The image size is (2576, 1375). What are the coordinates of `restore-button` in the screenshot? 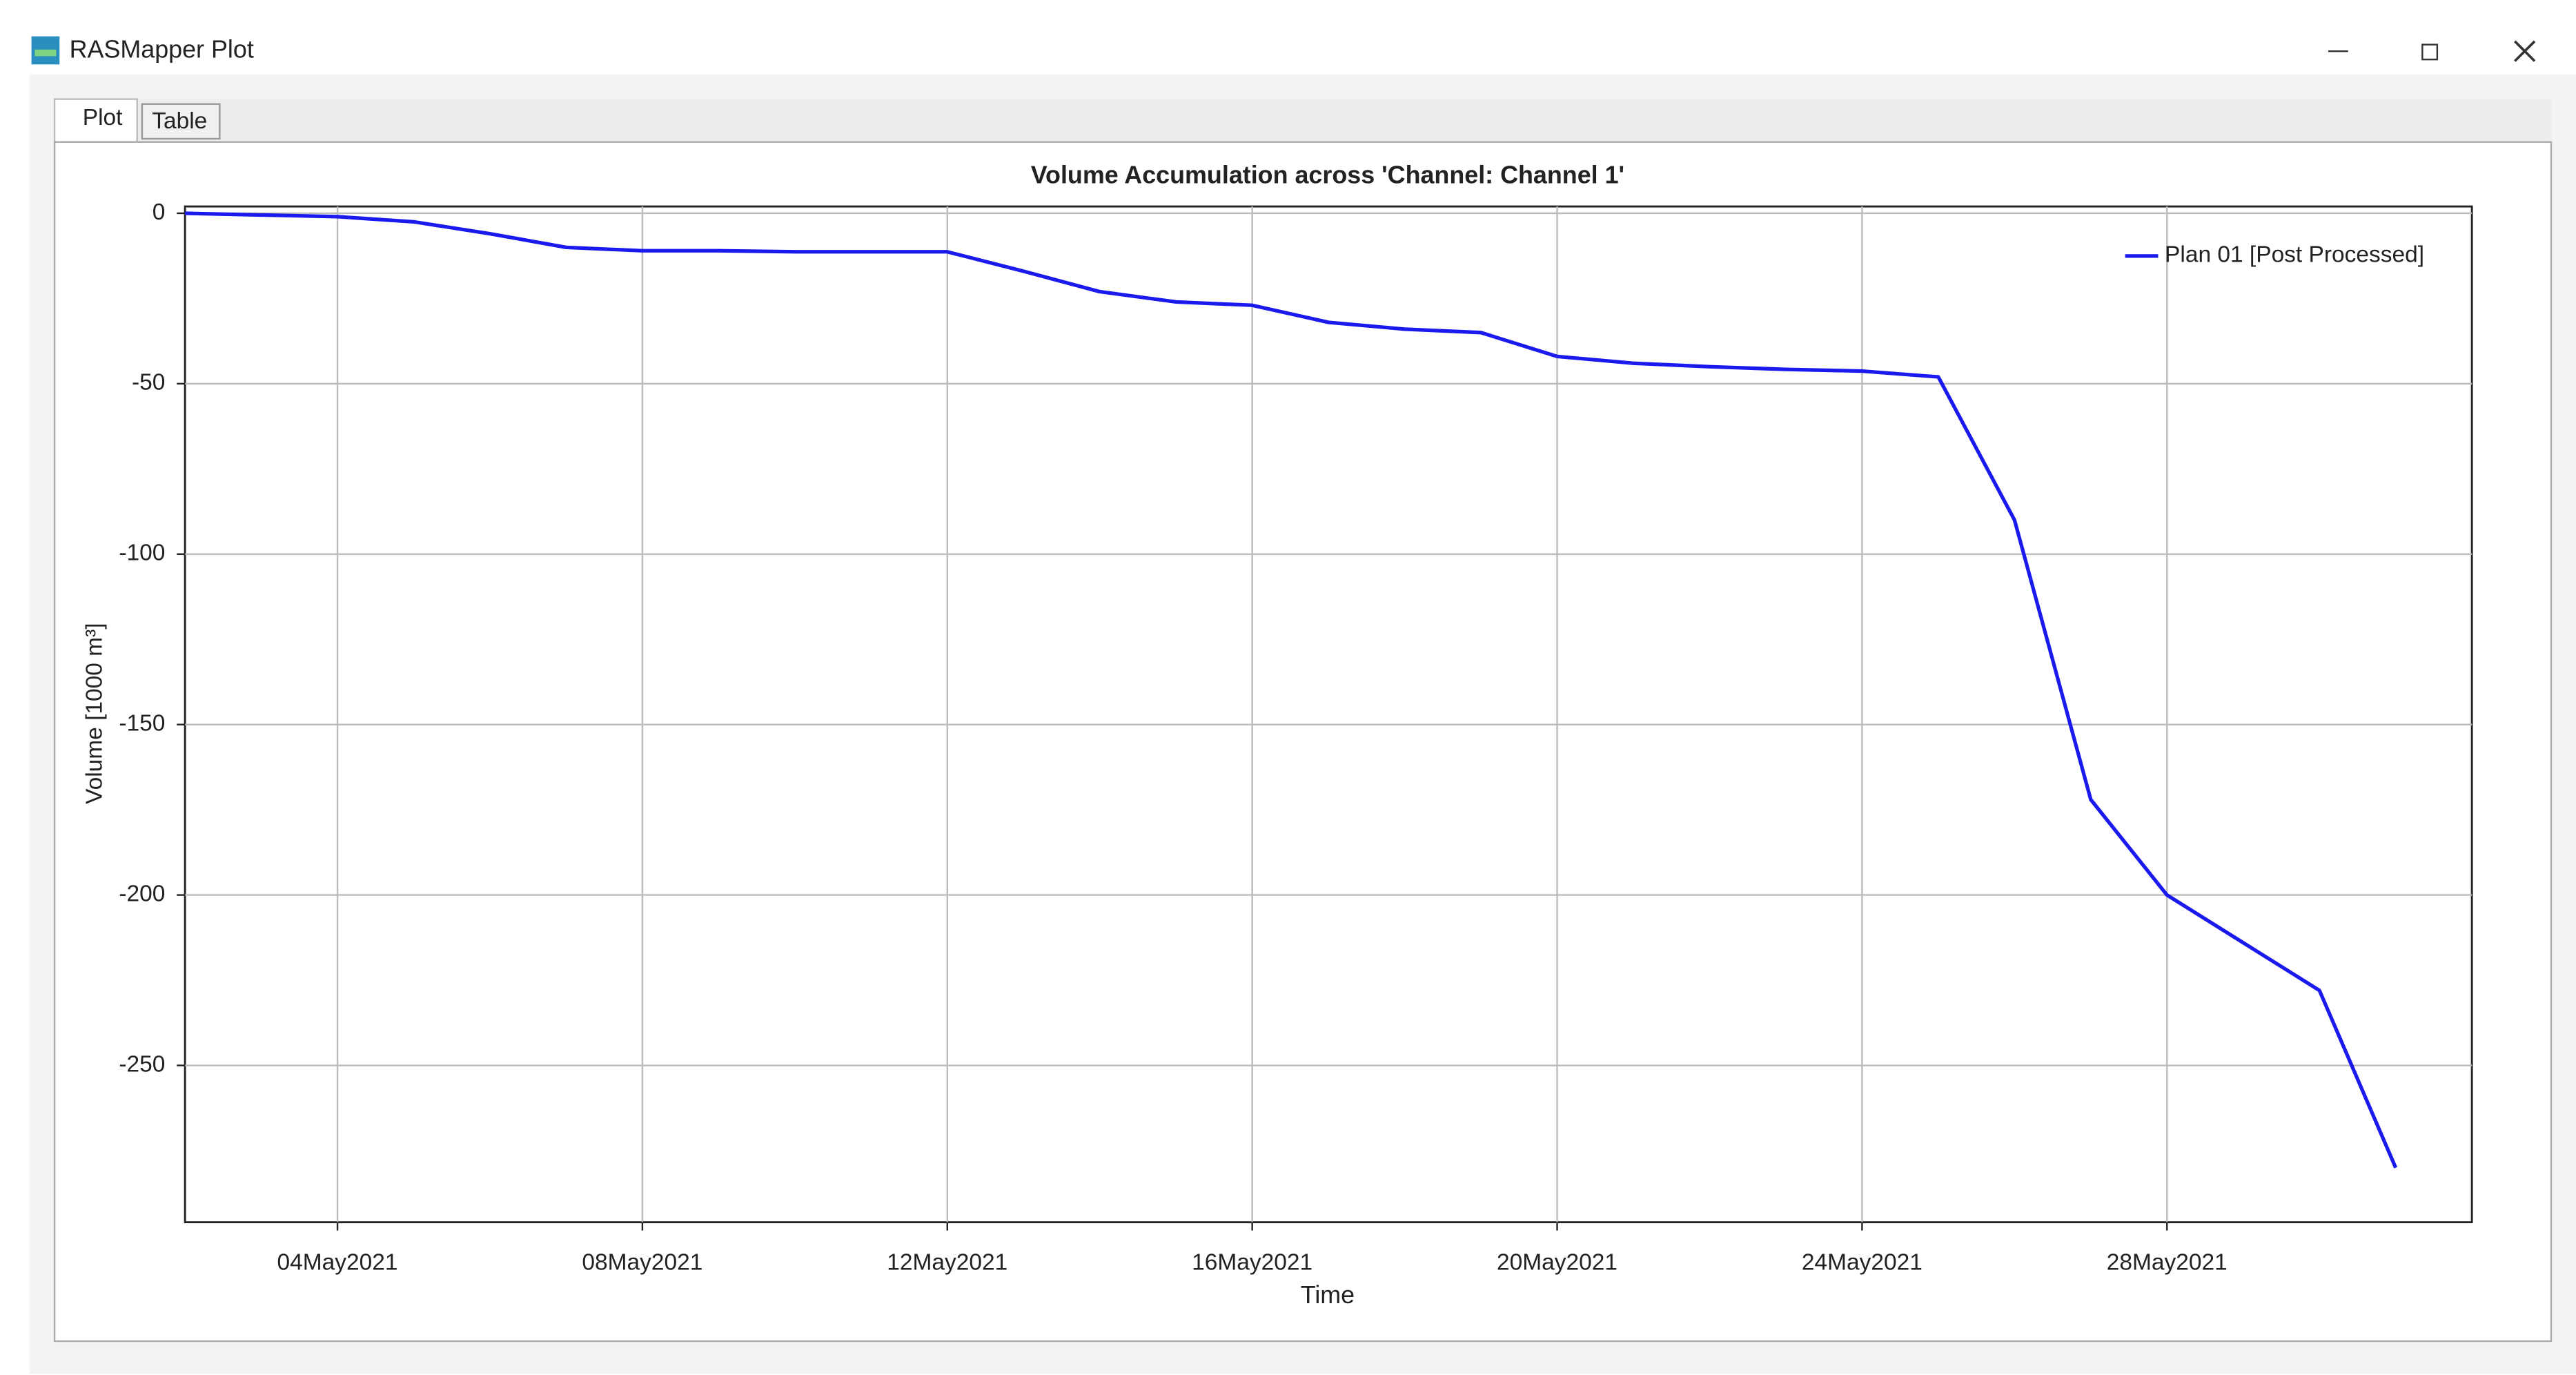 It's located at (2430, 52).